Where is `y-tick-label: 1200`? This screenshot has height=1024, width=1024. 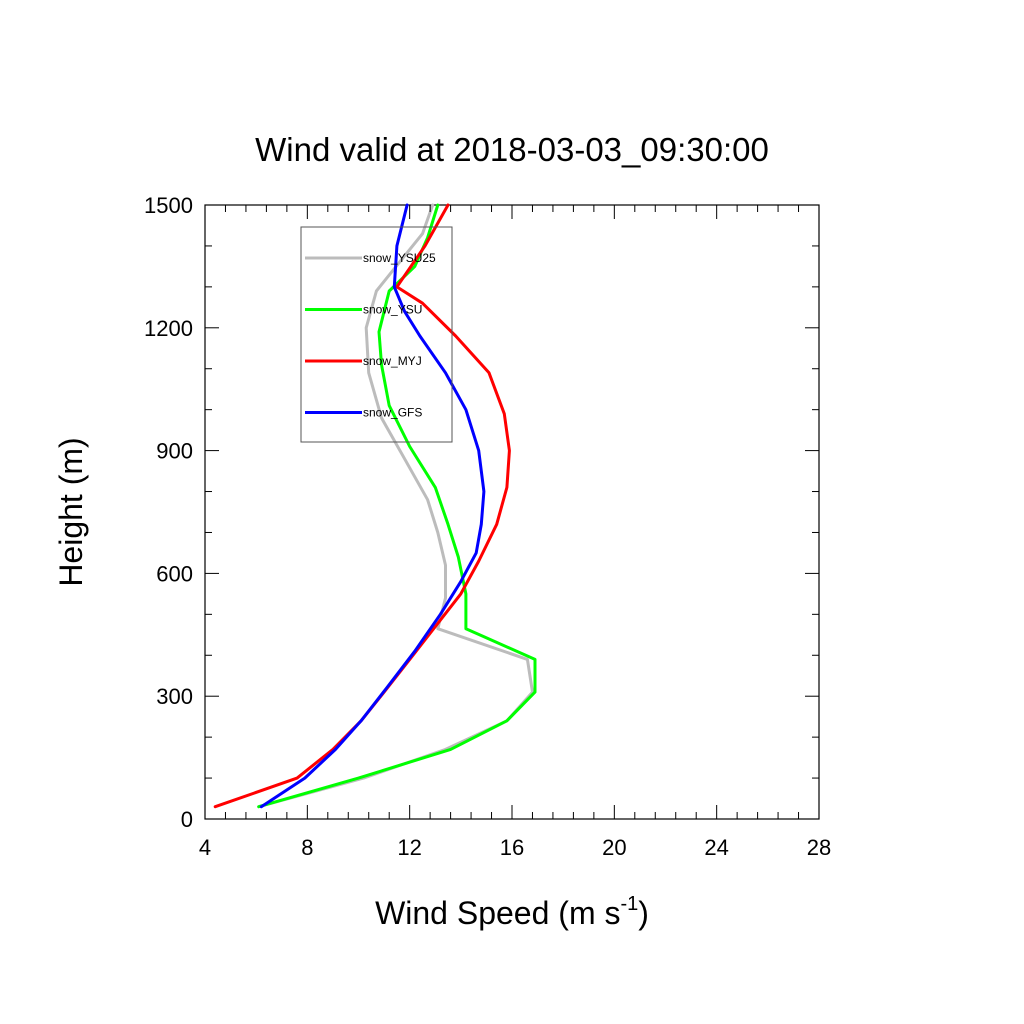 y-tick-label: 1200 is located at coordinates (168, 328).